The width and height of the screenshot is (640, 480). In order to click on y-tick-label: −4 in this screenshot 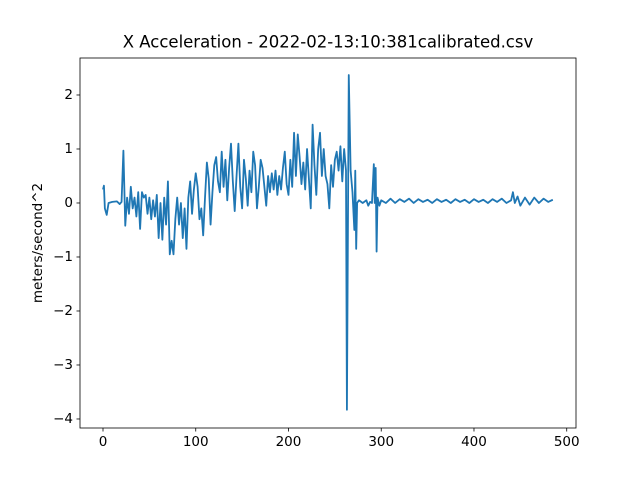, I will do `click(63, 419)`.